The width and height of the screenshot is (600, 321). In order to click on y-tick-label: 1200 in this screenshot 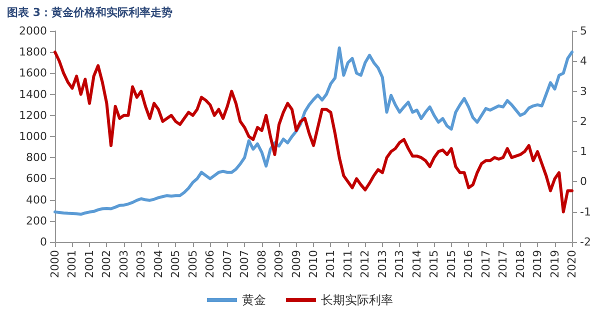, I will do `click(33, 115)`.